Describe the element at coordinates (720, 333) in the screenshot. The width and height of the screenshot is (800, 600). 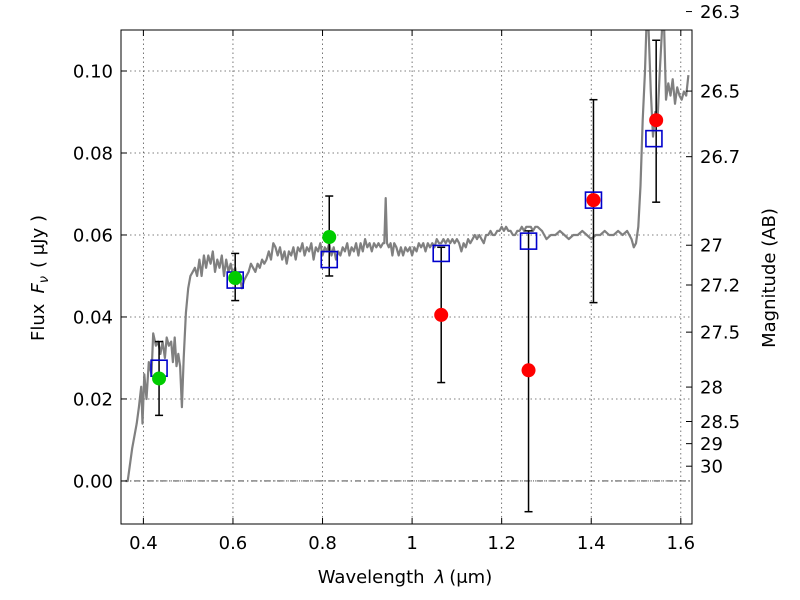
I see `y-right-tick-label-5: 27.5` at that location.